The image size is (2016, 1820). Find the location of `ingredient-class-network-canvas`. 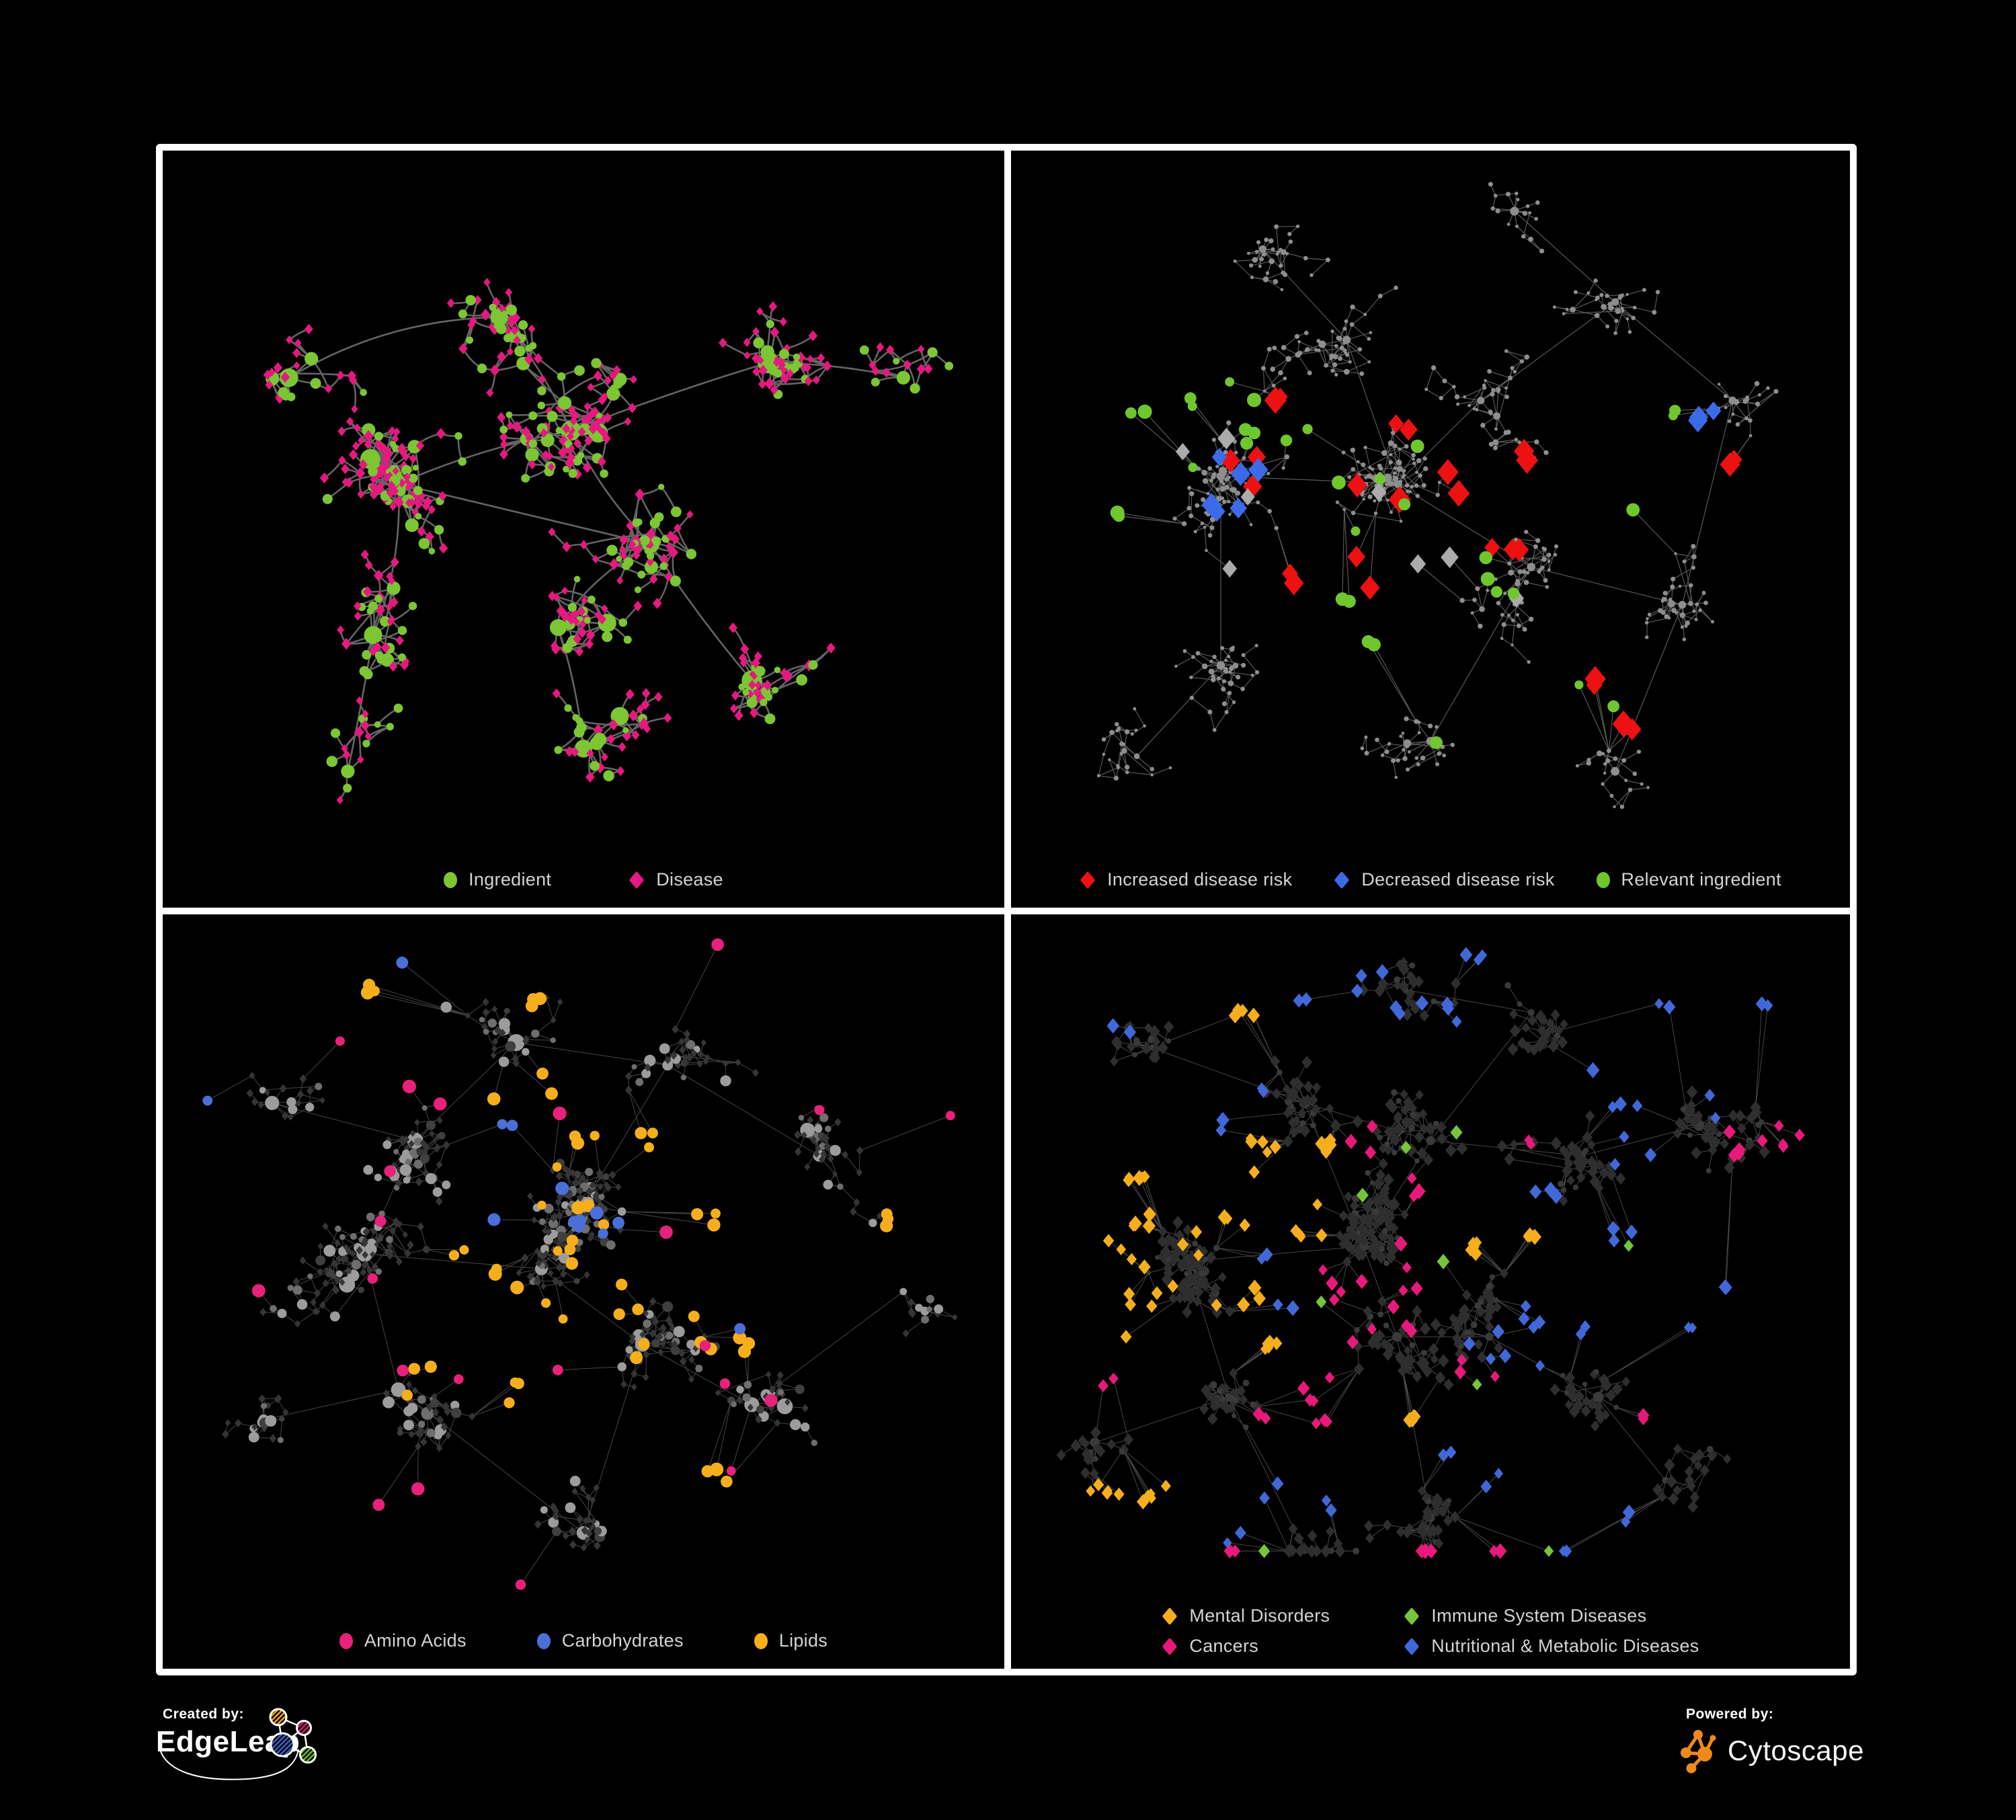

ingredient-class-network-canvas is located at coordinates (580, 1264).